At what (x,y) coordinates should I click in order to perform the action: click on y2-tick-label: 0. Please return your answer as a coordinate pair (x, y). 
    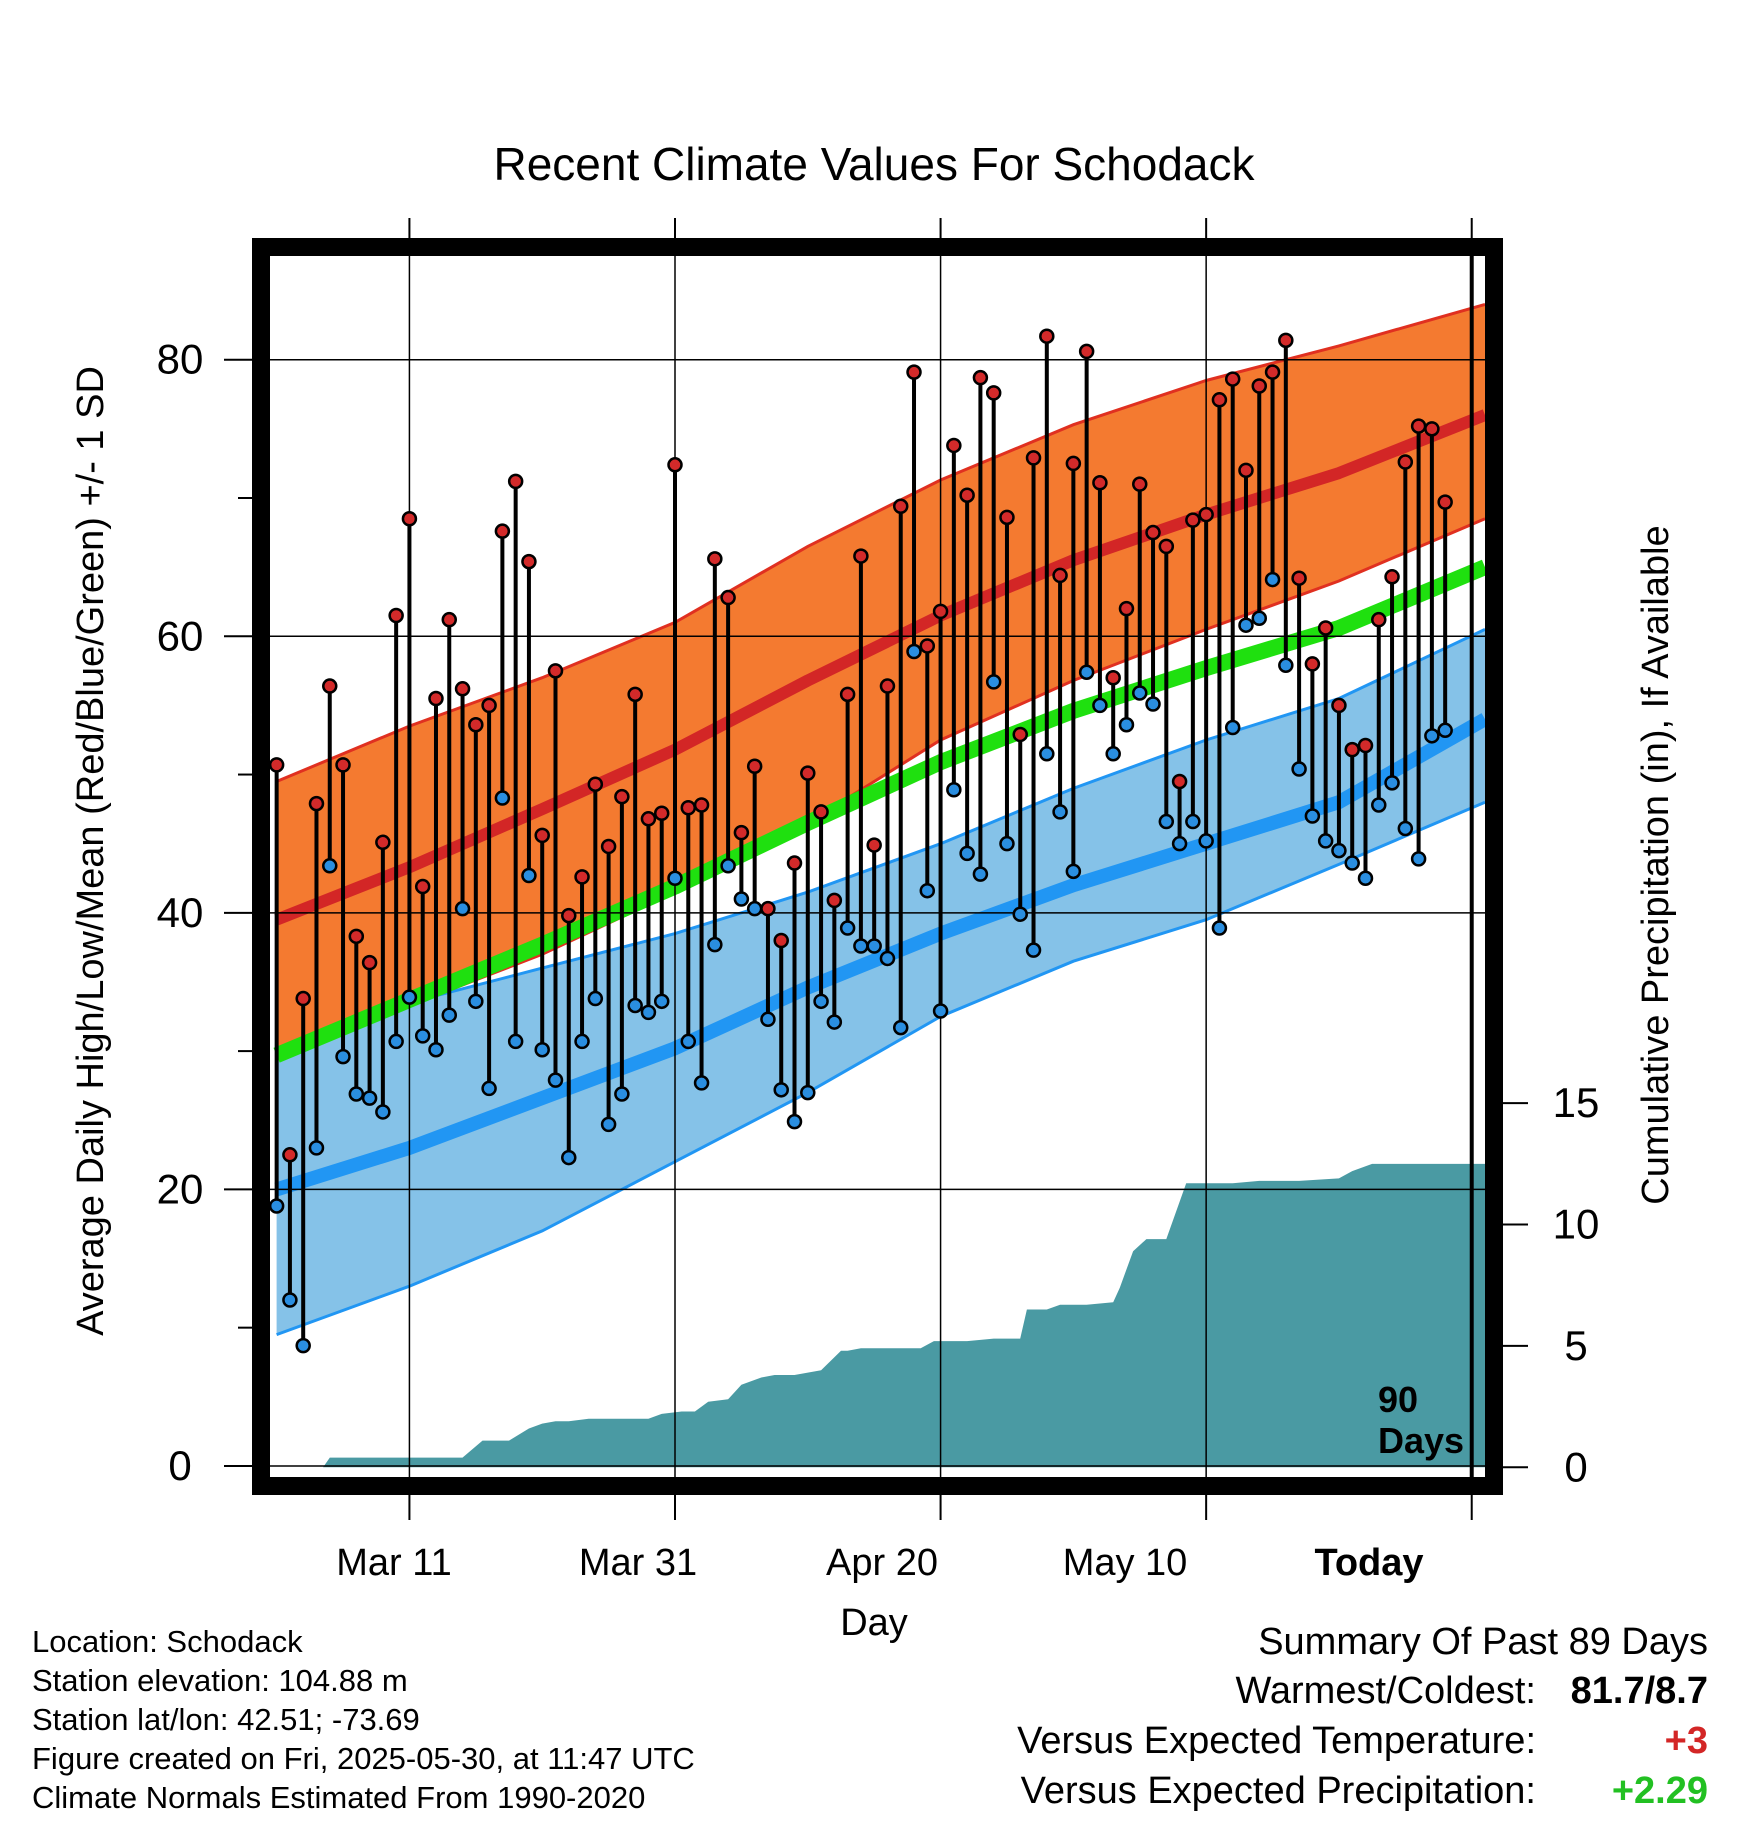
    Looking at the image, I should click on (1575, 1466).